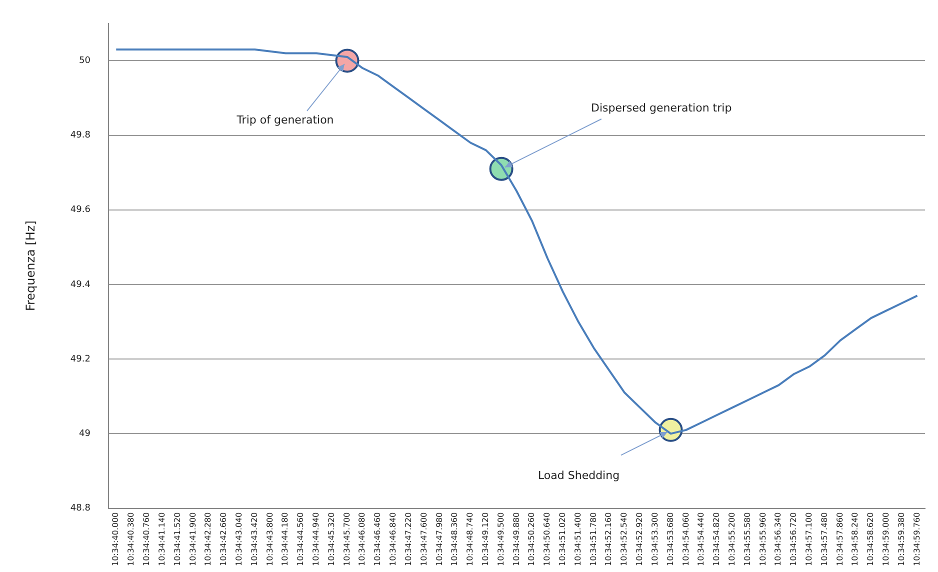 Image resolution: width=938 pixels, height=572 pixels. I want to click on x-tick-label: 10:34:41.140, so click(161, 539).